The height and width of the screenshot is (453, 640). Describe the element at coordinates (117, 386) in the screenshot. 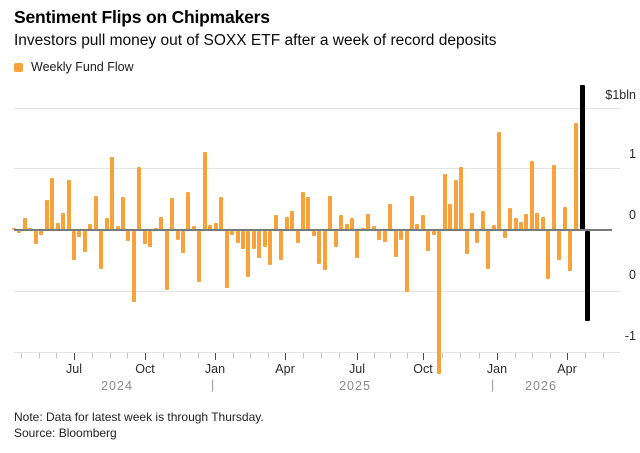

I see `x-axis-year-label: 2024` at that location.